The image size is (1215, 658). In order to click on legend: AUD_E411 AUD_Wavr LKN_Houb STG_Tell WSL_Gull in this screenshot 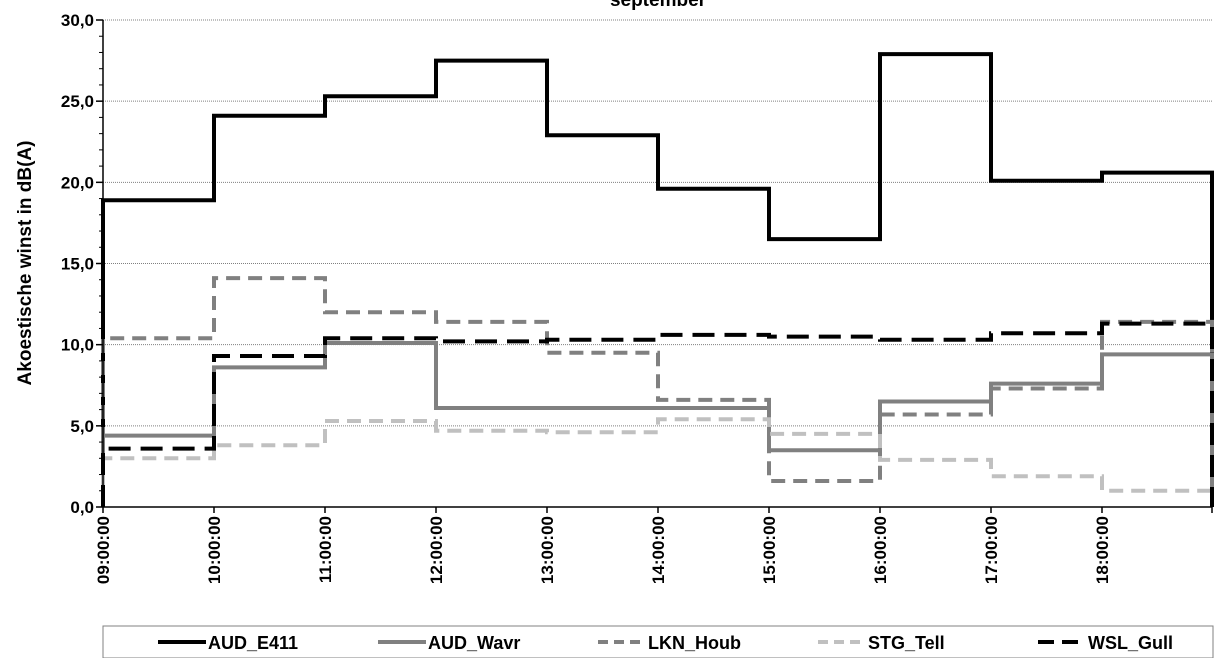, I will do `click(658, 641)`.